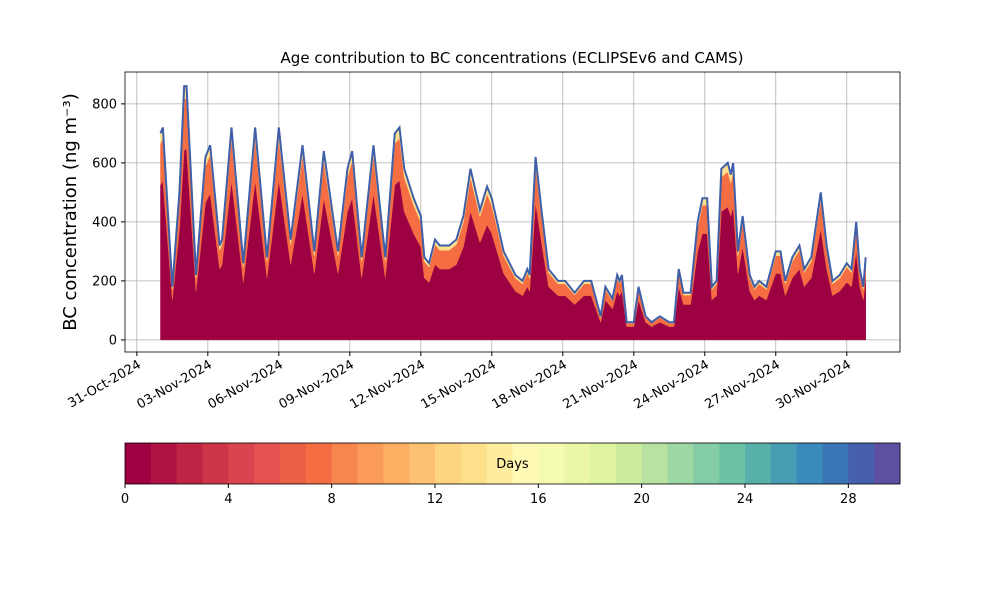 This screenshot has width=1000, height=600. I want to click on x-tick-label: 30-Nov-2024, so click(813, 384).